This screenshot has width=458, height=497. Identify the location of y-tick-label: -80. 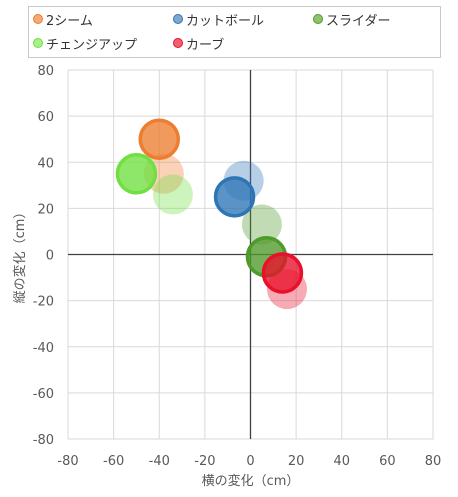
(43, 440).